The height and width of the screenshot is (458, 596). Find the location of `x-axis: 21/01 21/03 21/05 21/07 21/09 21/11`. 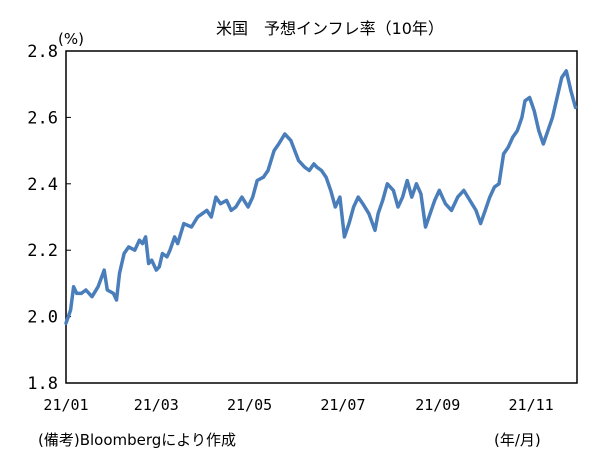

x-axis: 21/01 21/03 21/05 21/07 21/09 21/11 is located at coordinates (298, 405).